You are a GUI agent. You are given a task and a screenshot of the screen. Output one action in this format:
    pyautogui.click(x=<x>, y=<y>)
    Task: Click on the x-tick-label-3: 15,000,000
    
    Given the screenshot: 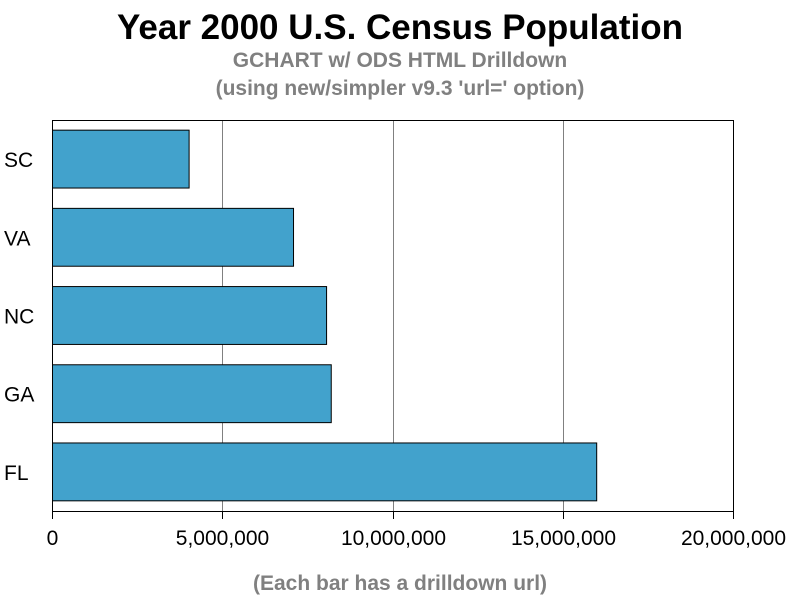 What is the action you would take?
    pyautogui.click(x=563, y=538)
    